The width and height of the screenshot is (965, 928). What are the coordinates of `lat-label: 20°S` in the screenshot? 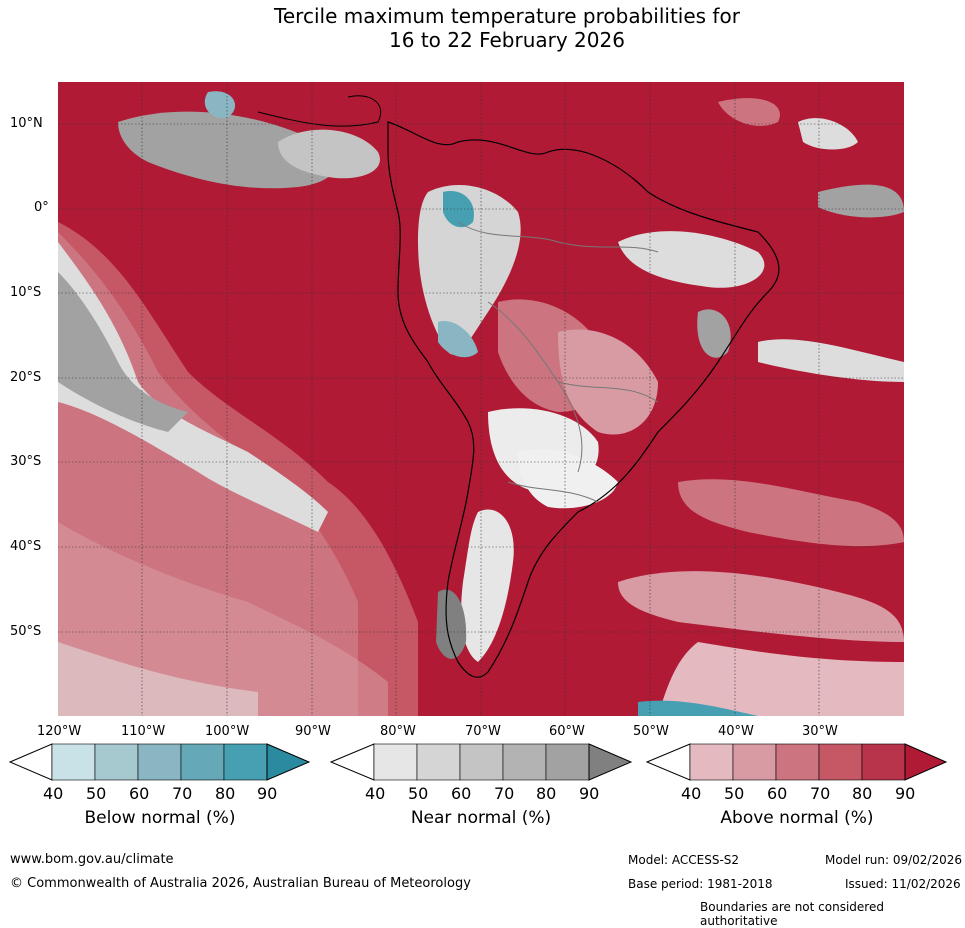 It's located at (26, 377).